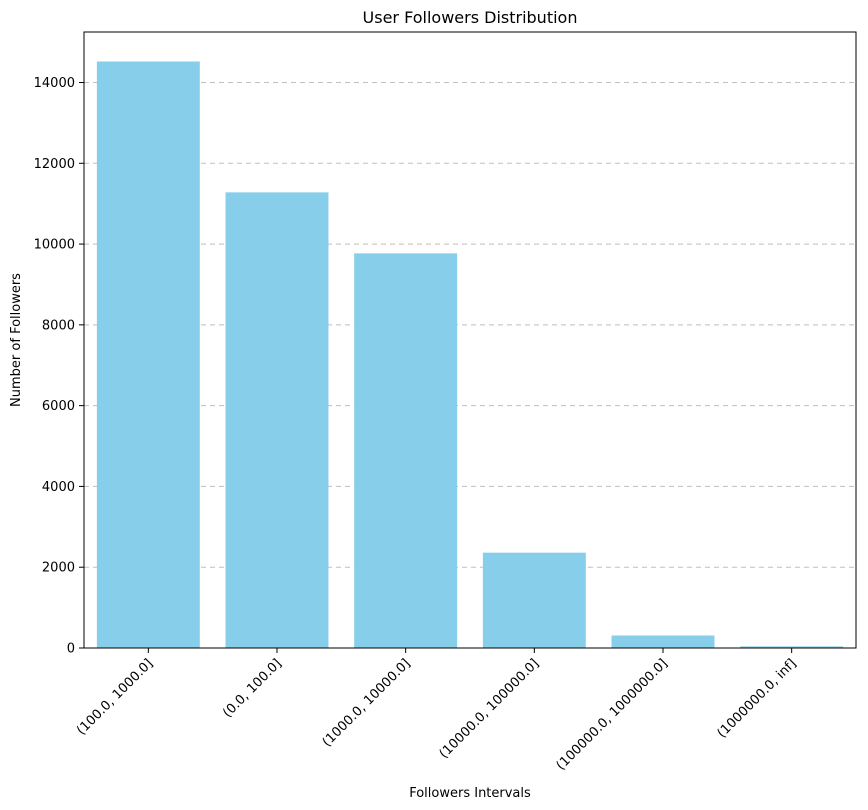  Describe the element at coordinates (470, 793) in the screenshot. I see `x-axis-label: Followers Intervals` at that location.